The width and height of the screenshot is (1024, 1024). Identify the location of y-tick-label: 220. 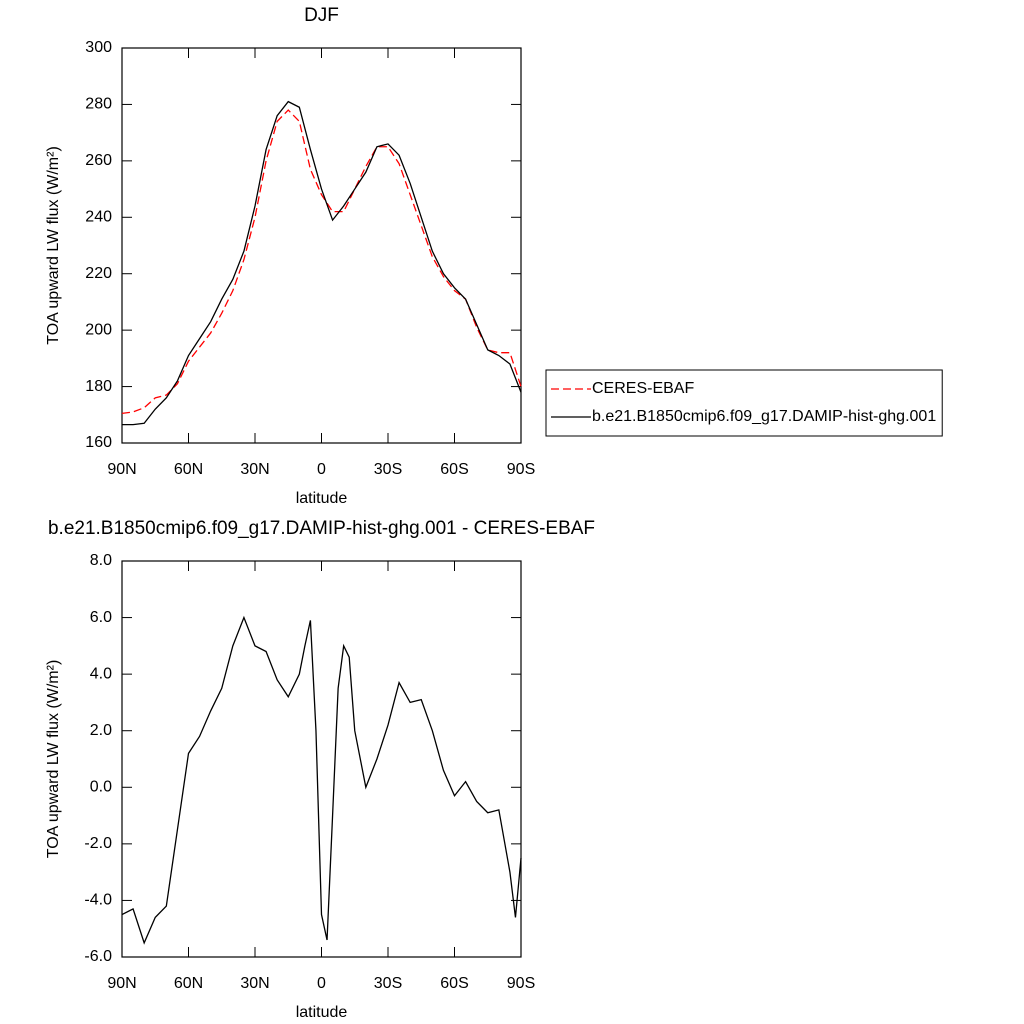
(98, 273).